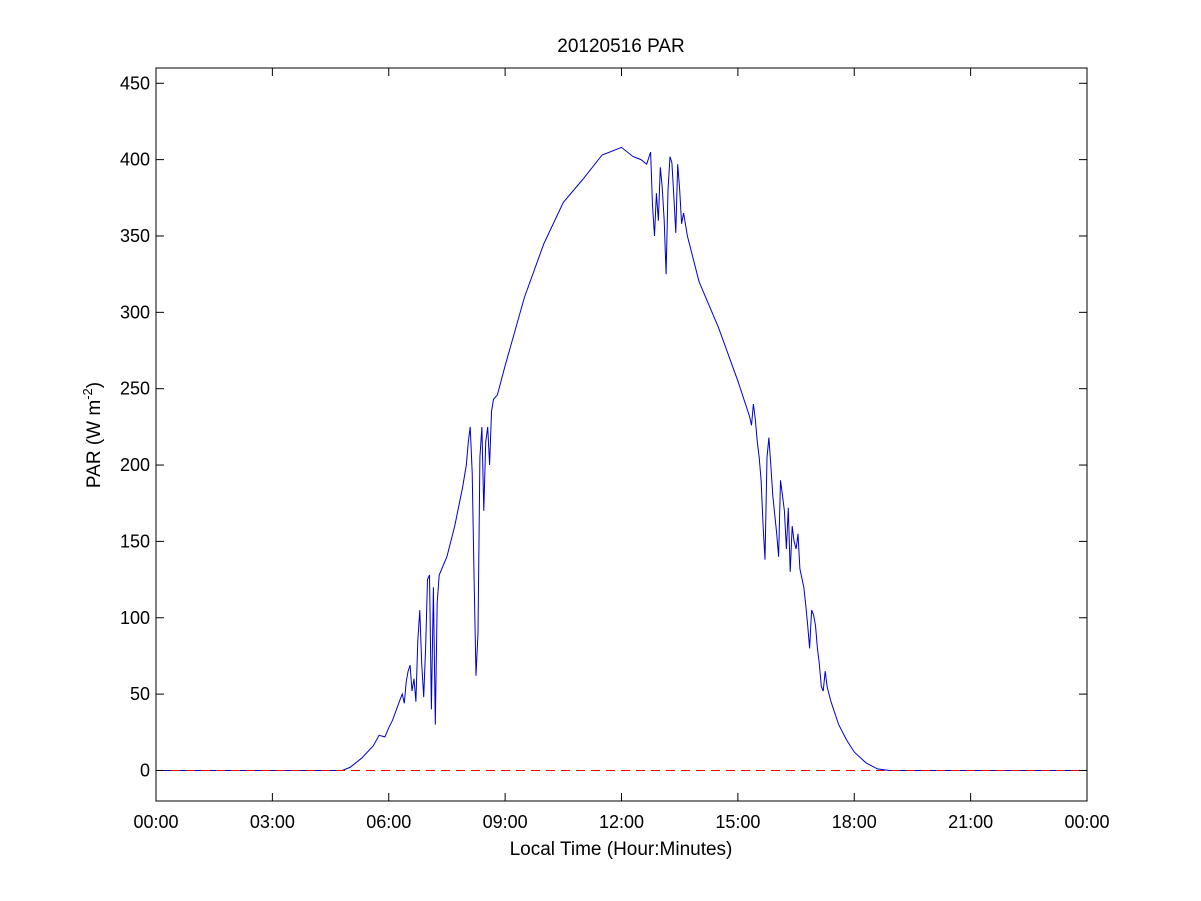 The image size is (1201, 901). Describe the element at coordinates (970, 822) in the screenshot. I see `x-tick-label: 21:00` at that location.